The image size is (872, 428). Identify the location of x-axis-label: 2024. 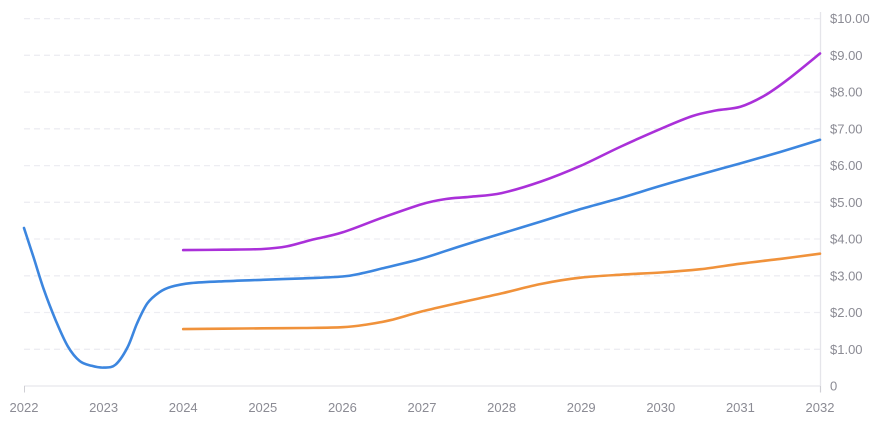
(183, 407).